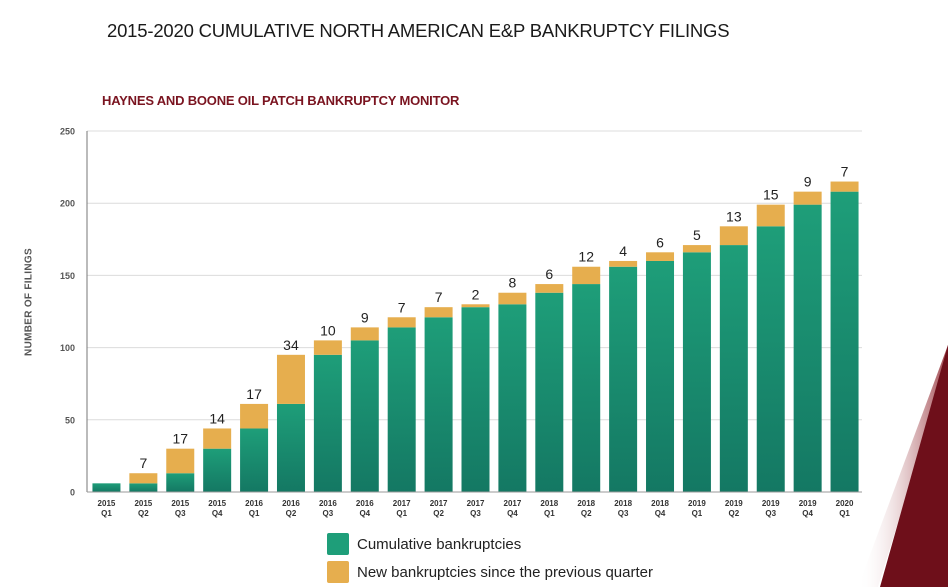  What do you see at coordinates (67, 276) in the screenshot?
I see `y-tick-label: 150` at bounding box center [67, 276].